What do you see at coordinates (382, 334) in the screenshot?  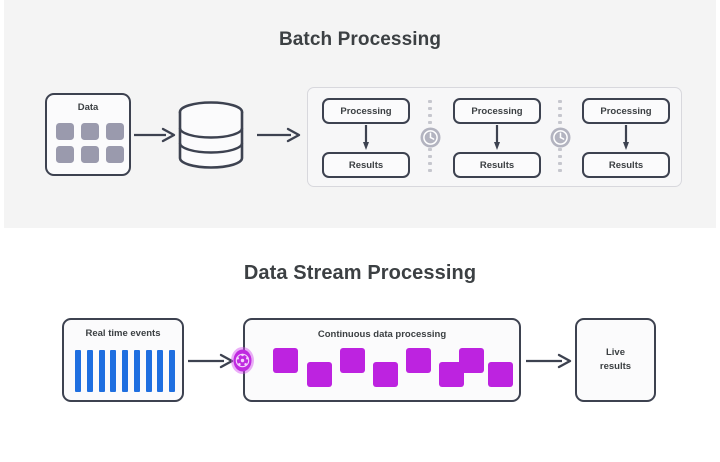 I see `continuous-processing-label: Continuous data processing` at bounding box center [382, 334].